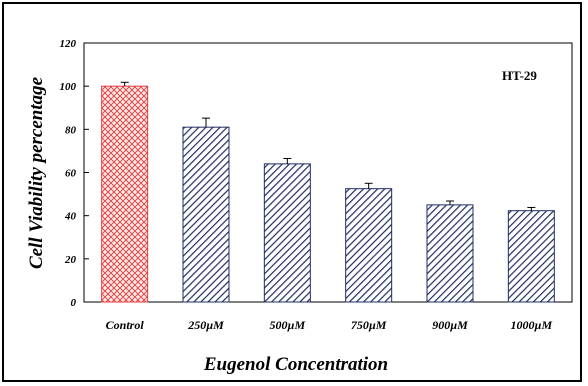 The width and height of the screenshot is (588, 386). I want to click on x-tick-label: 900µM, so click(450, 325).